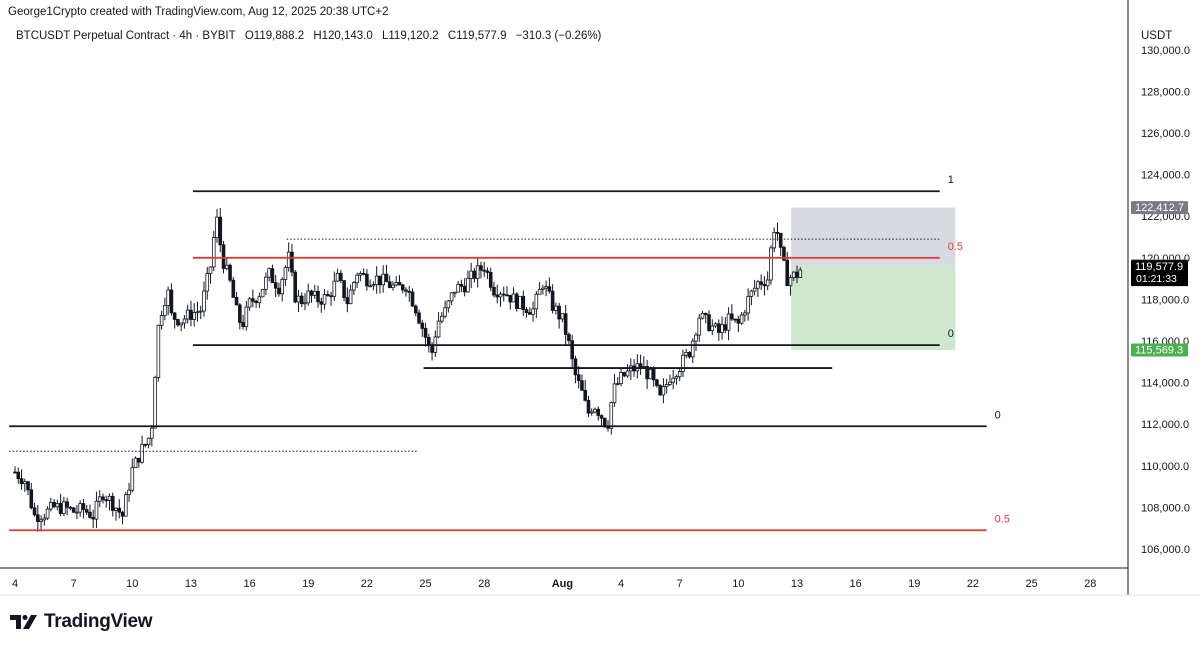  Describe the element at coordinates (81, 622) in the screenshot. I see `tradingview-logo: TradingView` at that location.